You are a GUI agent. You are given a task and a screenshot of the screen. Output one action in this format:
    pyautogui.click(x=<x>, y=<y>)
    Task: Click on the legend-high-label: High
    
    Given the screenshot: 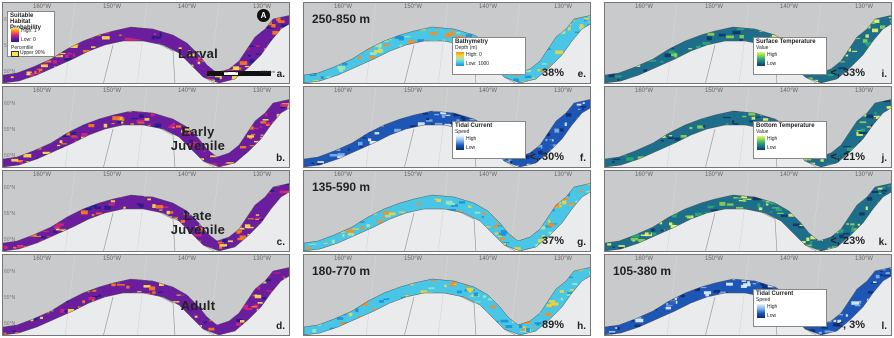 What is the action you would take?
    pyautogui.click(x=772, y=55)
    